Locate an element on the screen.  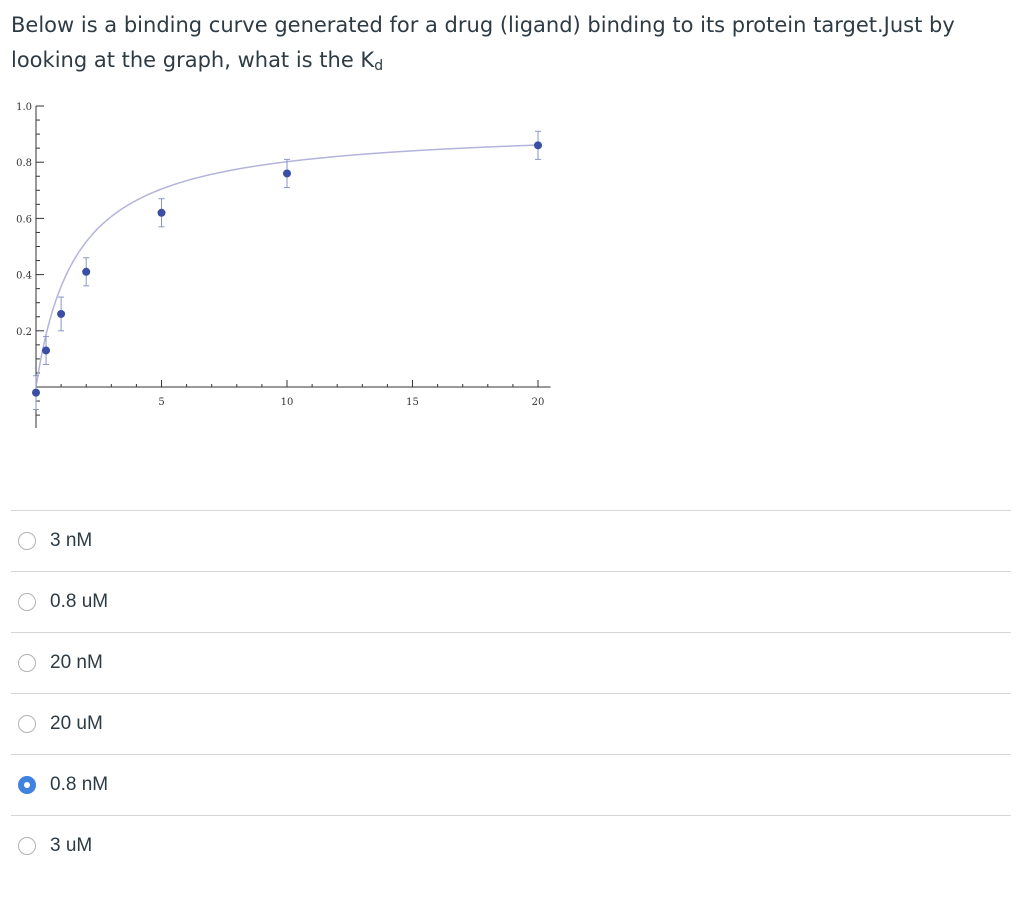
answer-option: 3 nM is located at coordinates (511, 540).